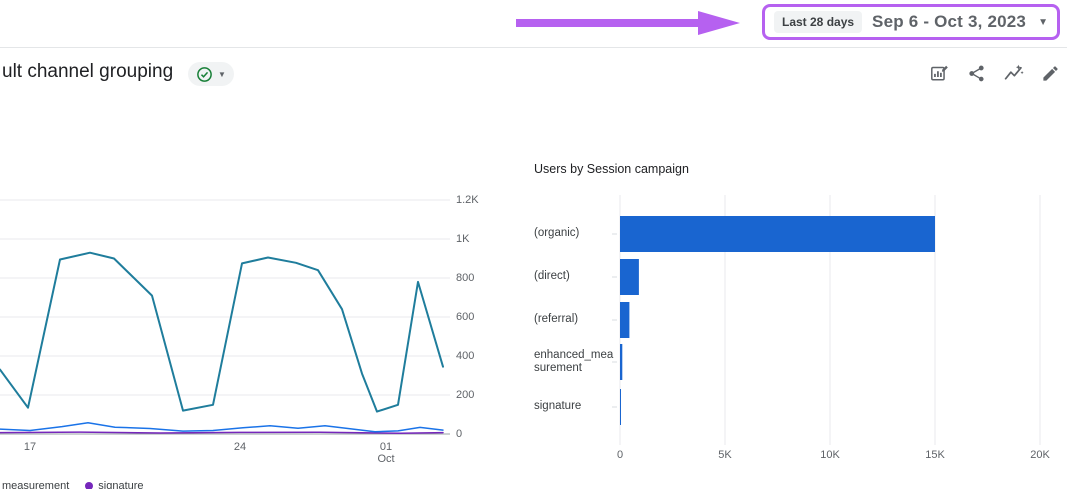 The height and width of the screenshot is (489, 1067). I want to click on check-circle-icon, so click(204, 74).